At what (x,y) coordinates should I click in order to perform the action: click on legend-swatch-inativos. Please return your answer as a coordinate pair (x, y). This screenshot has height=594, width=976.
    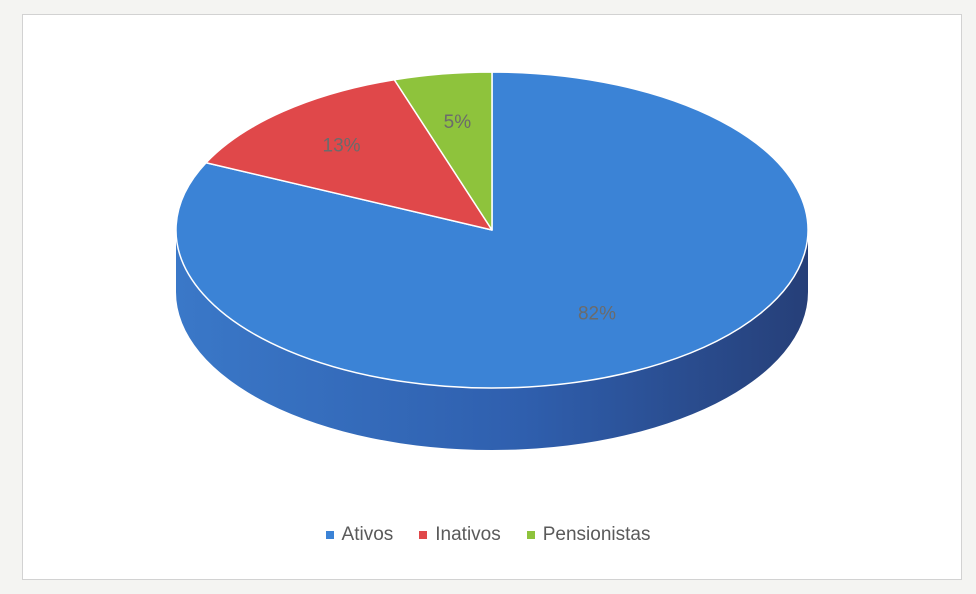
    Looking at the image, I should click on (423, 535).